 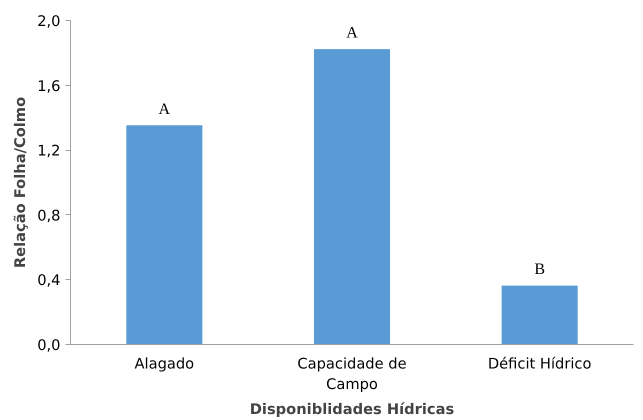 What do you see at coordinates (352, 409) in the screenshot?
I see `x-axis-title: Disponiblidades Hídricas` at bounding box center [352, 409].